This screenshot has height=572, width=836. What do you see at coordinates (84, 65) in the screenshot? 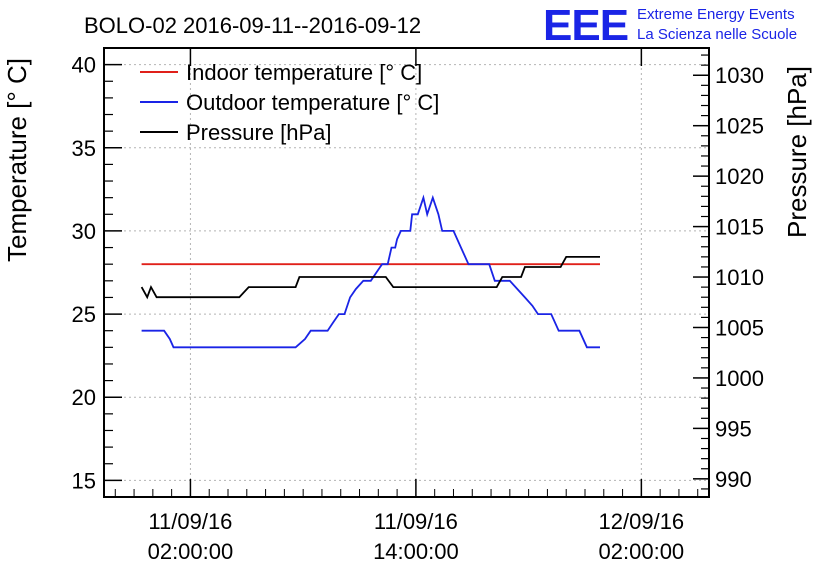
I see `y-left-tick-label: 40` at bounding box center [84, 65].